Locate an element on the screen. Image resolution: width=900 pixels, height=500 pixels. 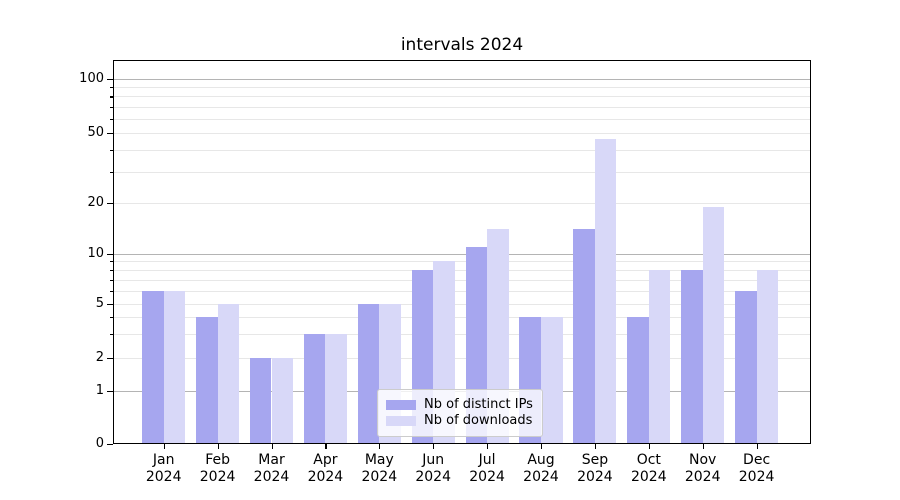
legend: Nb of distinct IPs Nb of downloads is located at coordinates (460, 413).